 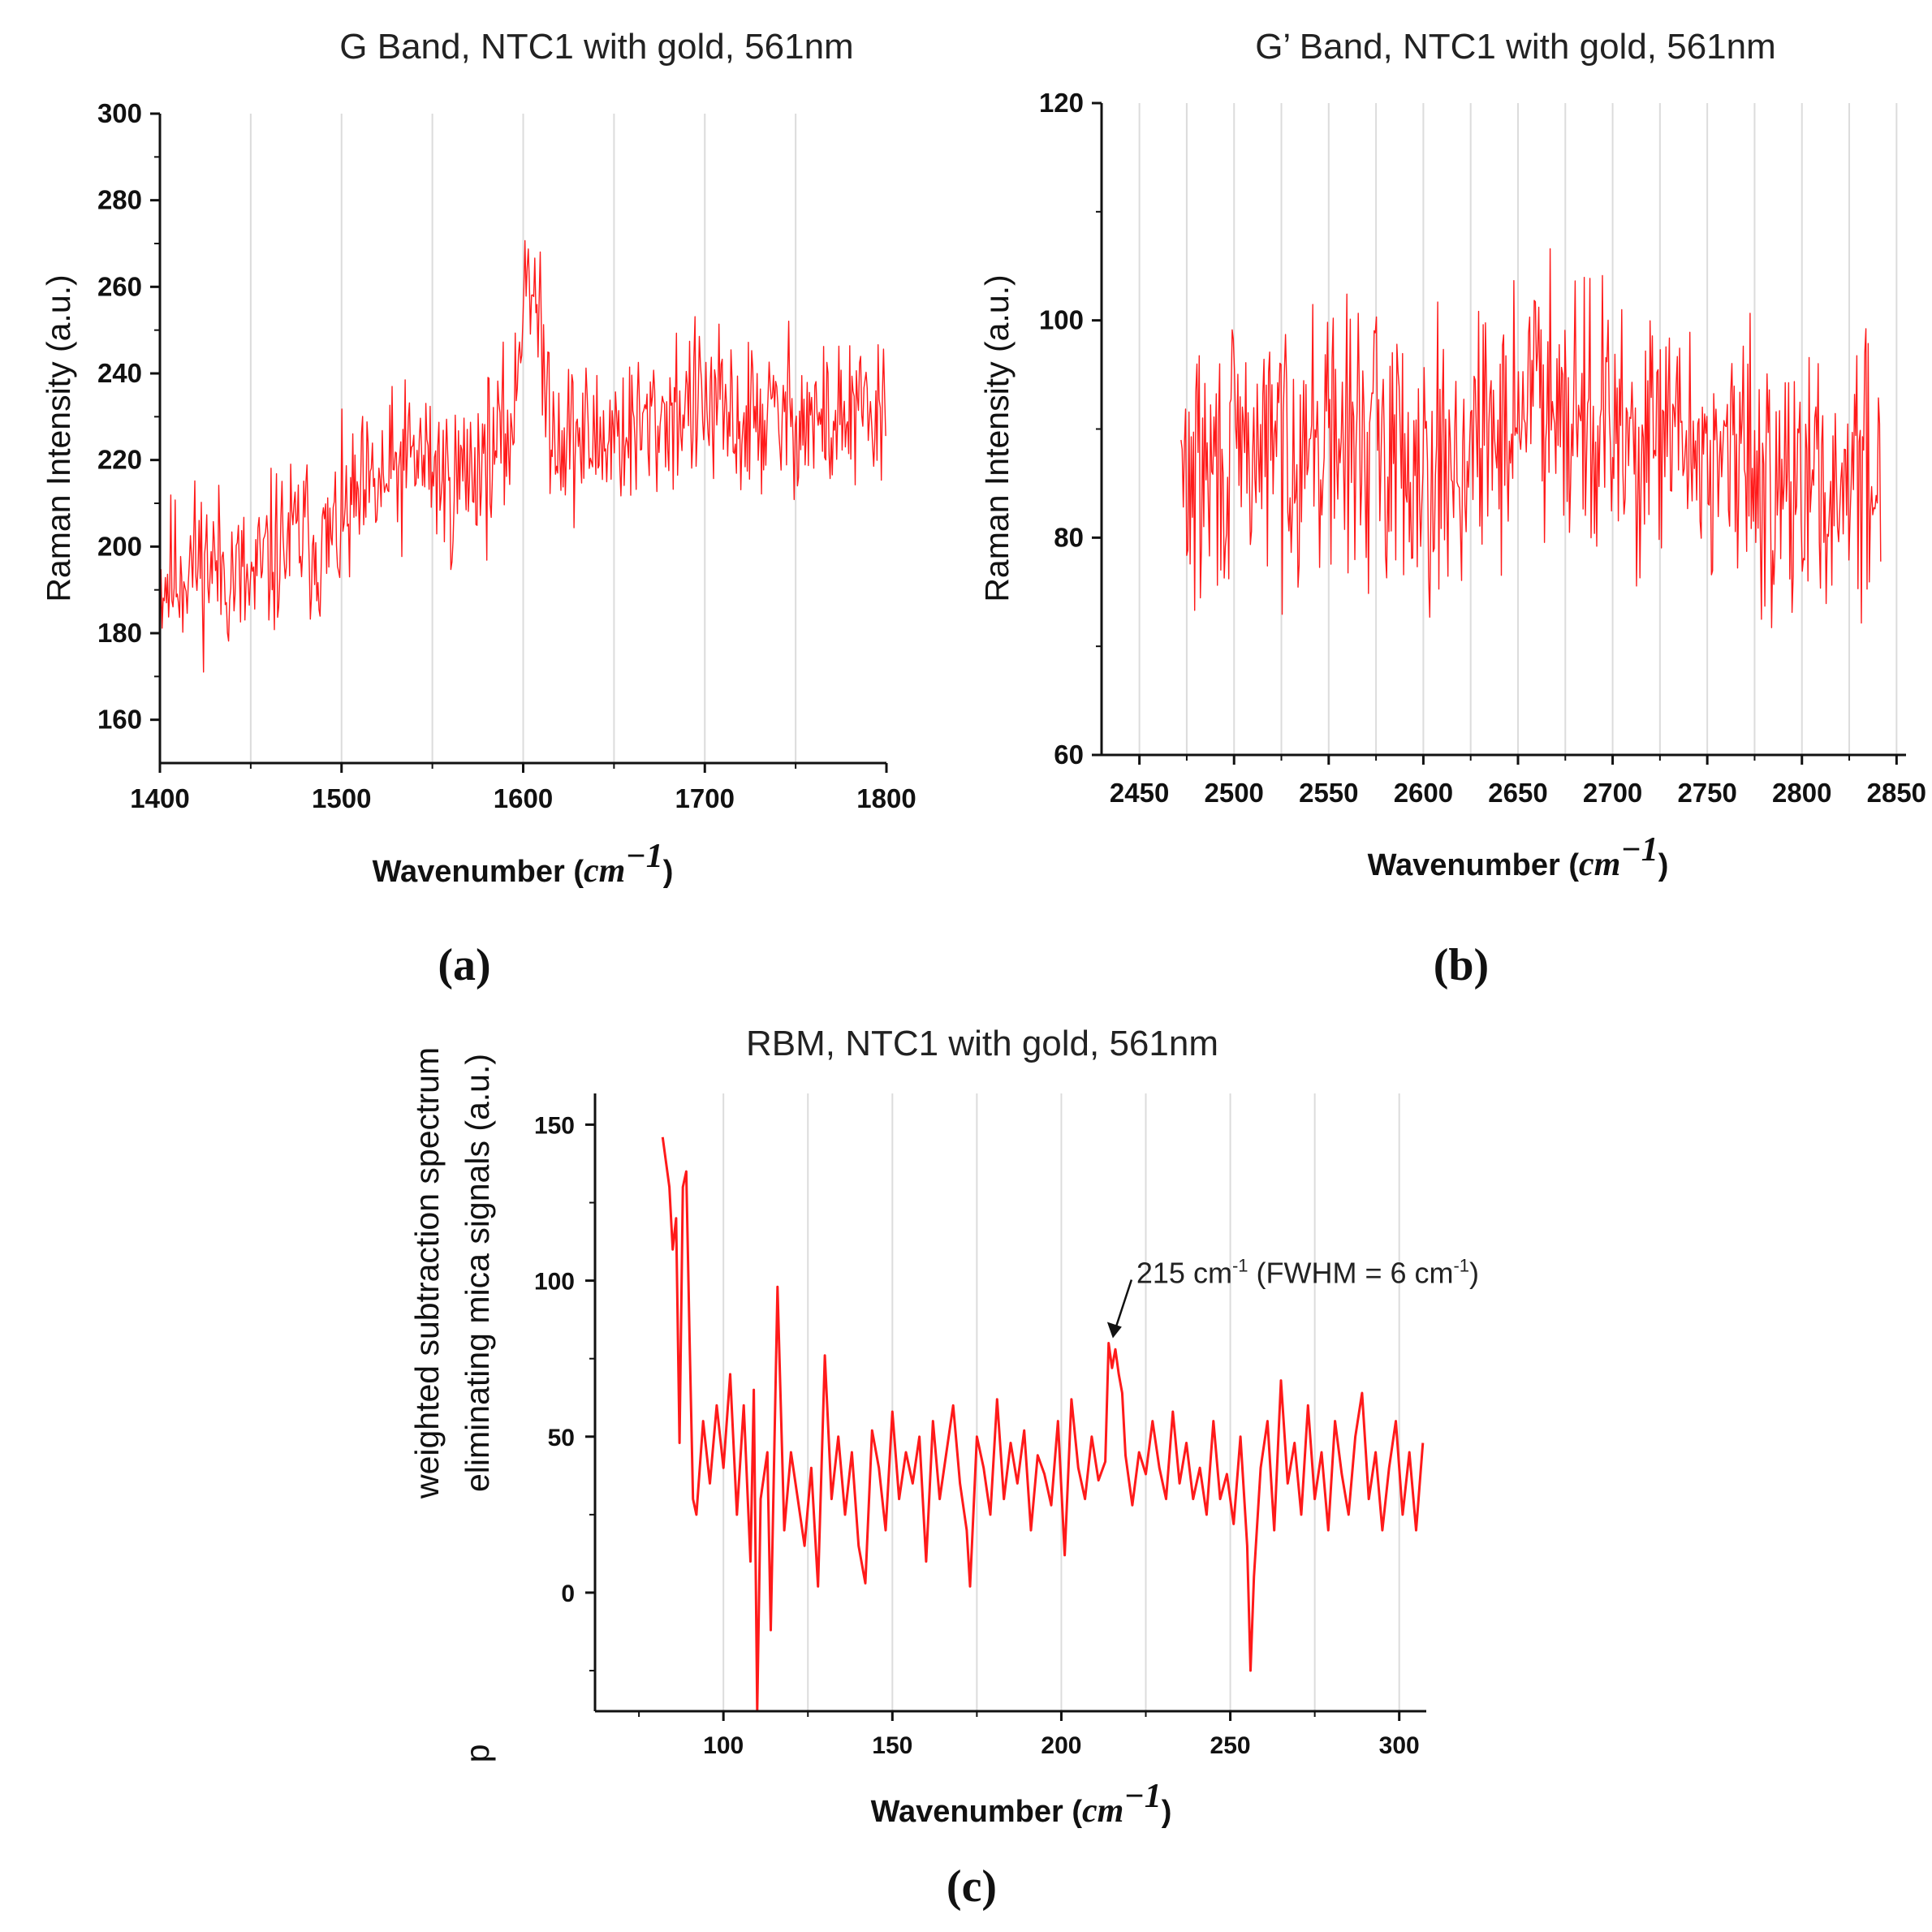 I want to click on y-tick-label: 260, so click(x=119, y=286).